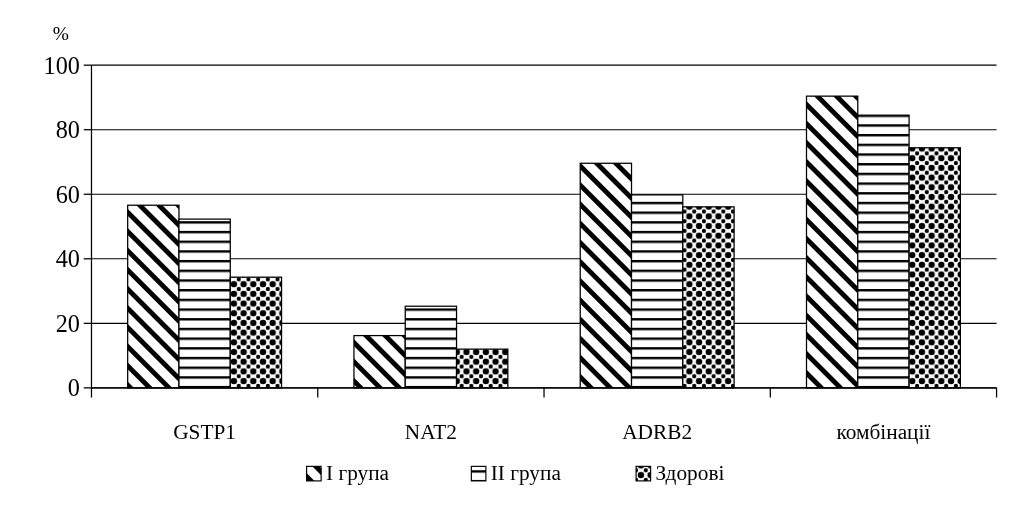  I want to click on y-tick-label: 60, so click(67, 194).